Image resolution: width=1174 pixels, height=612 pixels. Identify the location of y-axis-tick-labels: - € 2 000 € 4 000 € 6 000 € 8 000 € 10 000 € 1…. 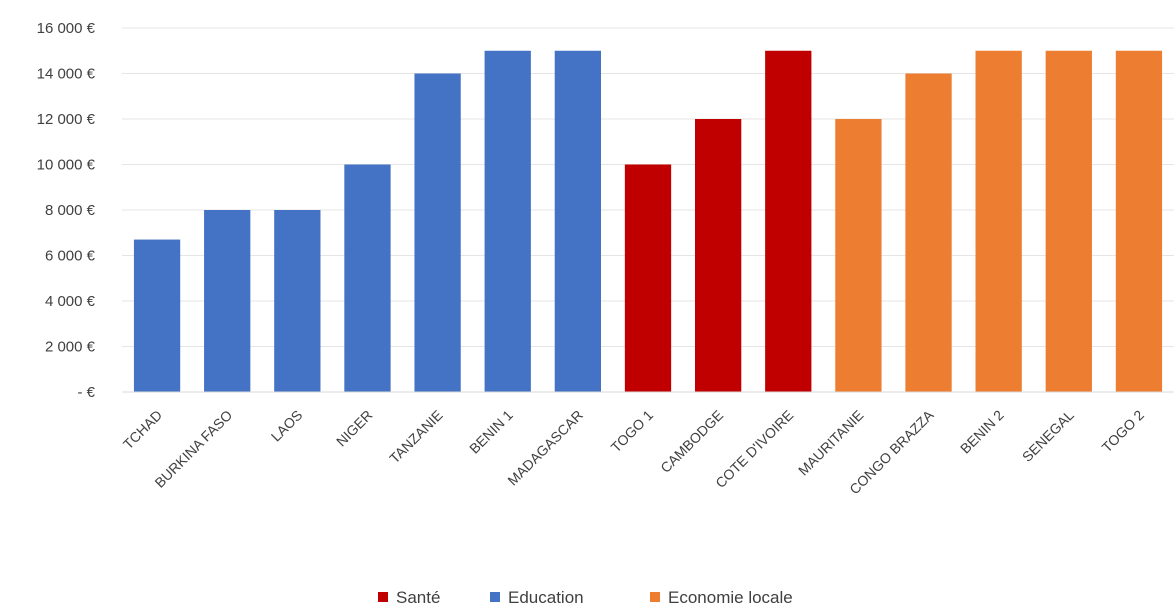
(66, 210).